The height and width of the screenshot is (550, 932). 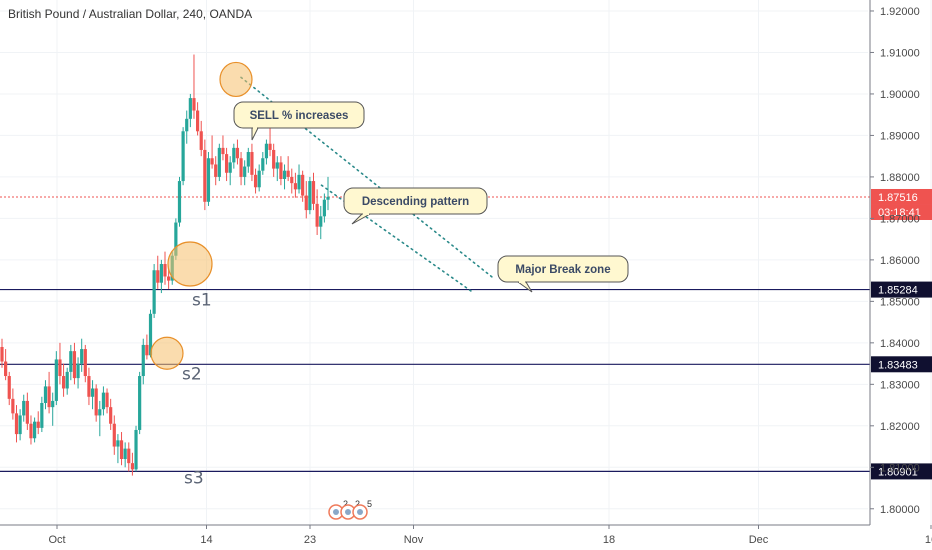 I want to click on support-level-price: 1.83483, so click(x=898, y=365).